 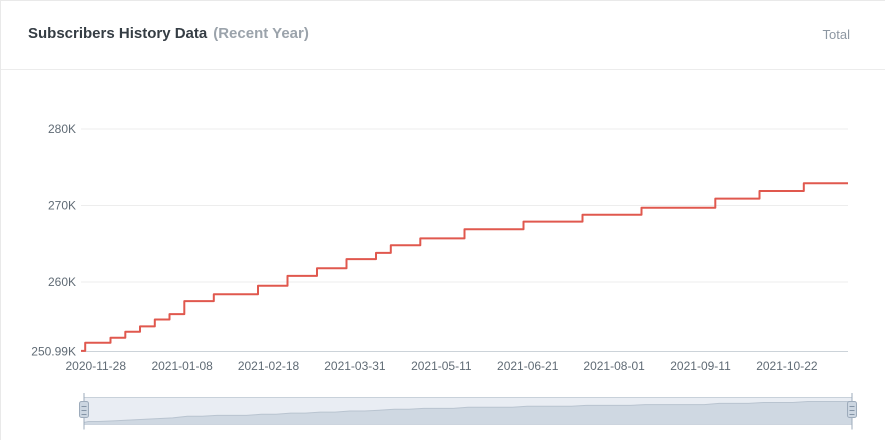 I want to click on chart-title: Subscribers History Data, so click(x=118, y=33).